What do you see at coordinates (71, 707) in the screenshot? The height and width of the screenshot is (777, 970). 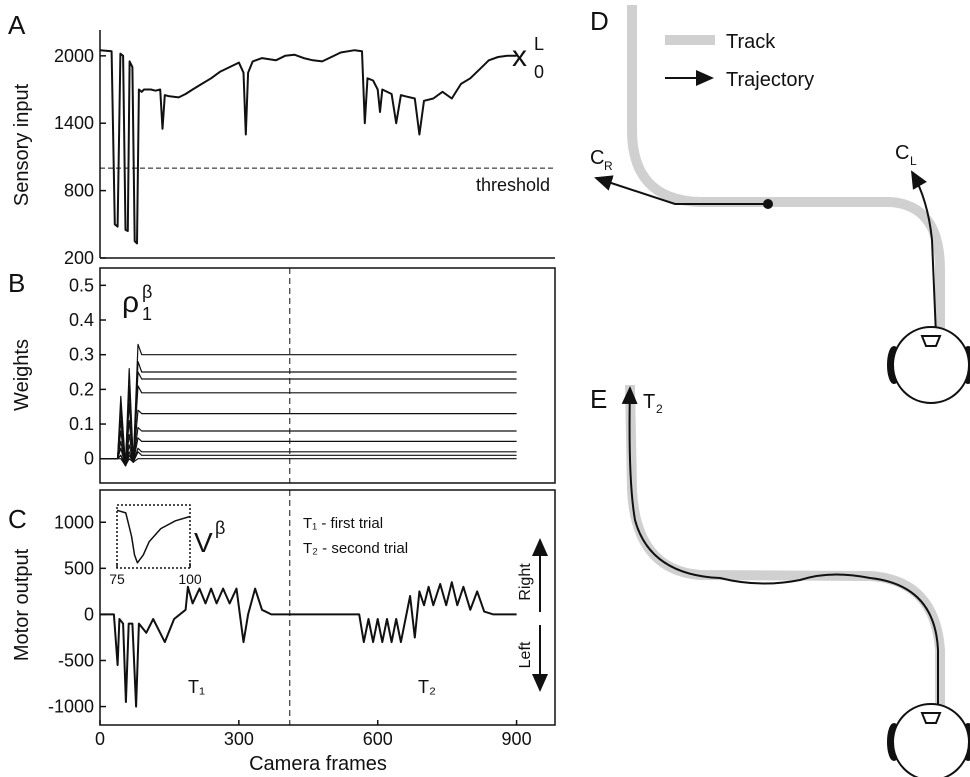 I see `y-tick-label: -1000` at bounding box center [71, 707].